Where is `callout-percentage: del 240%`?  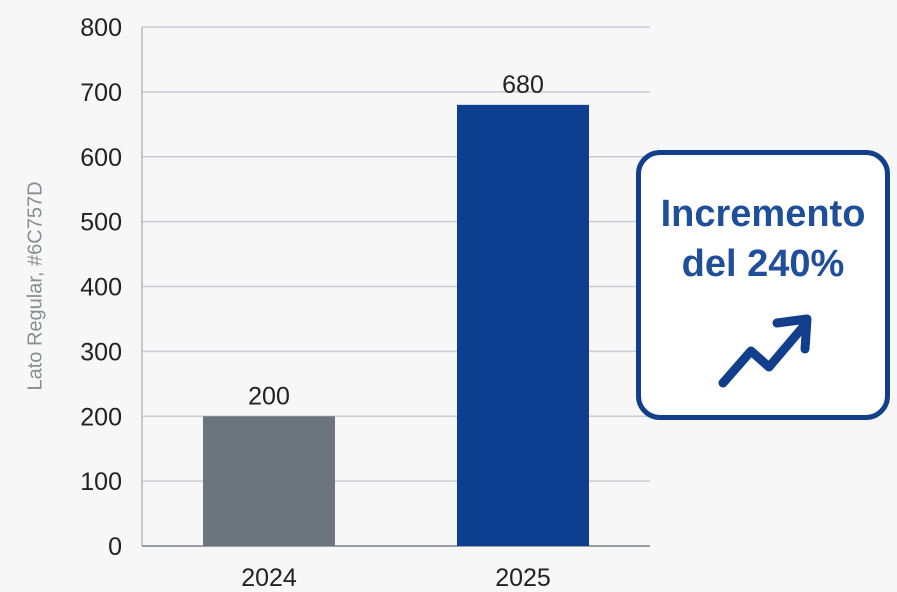 callout-percentage: del 240% is located at coordinates (763, 264).